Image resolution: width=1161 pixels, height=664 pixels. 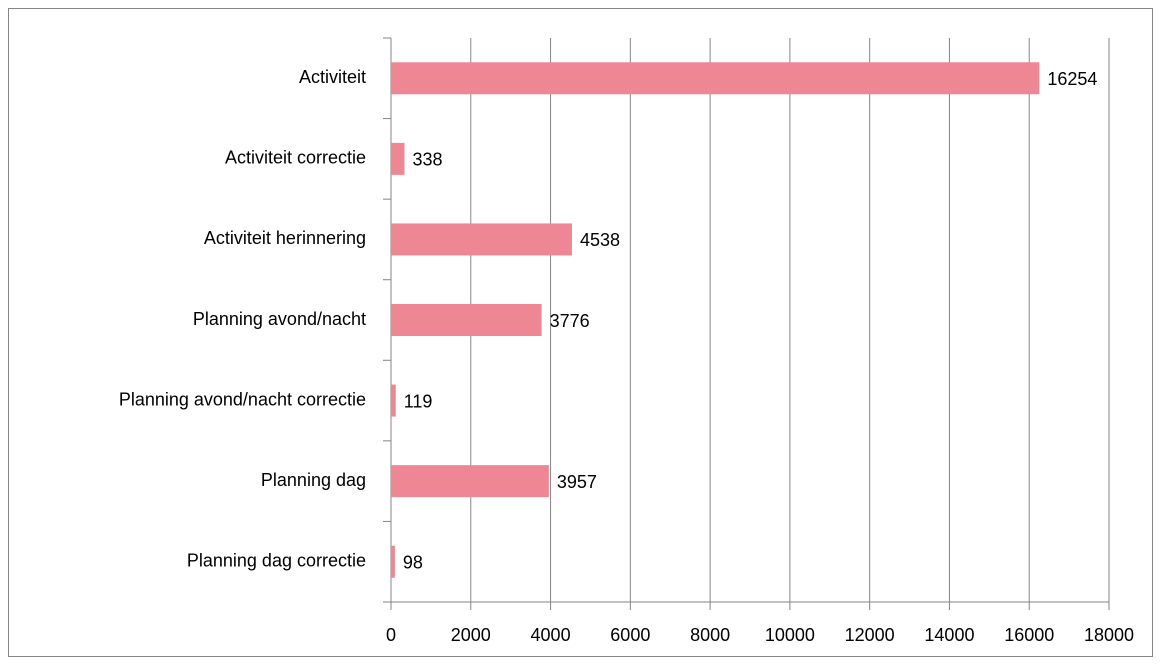 I want to click on y-tick-label: Activiteit herinnering, so click(x=285, y=238).